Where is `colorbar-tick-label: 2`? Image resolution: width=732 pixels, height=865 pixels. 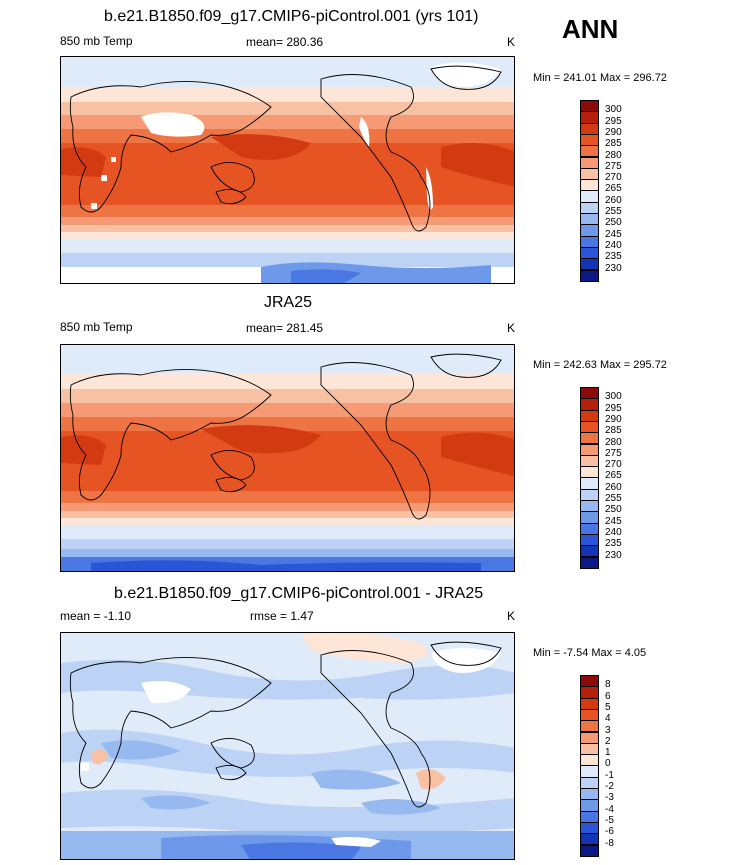
colorbar-tick-label: 2 is located at coordinates (608, 741).